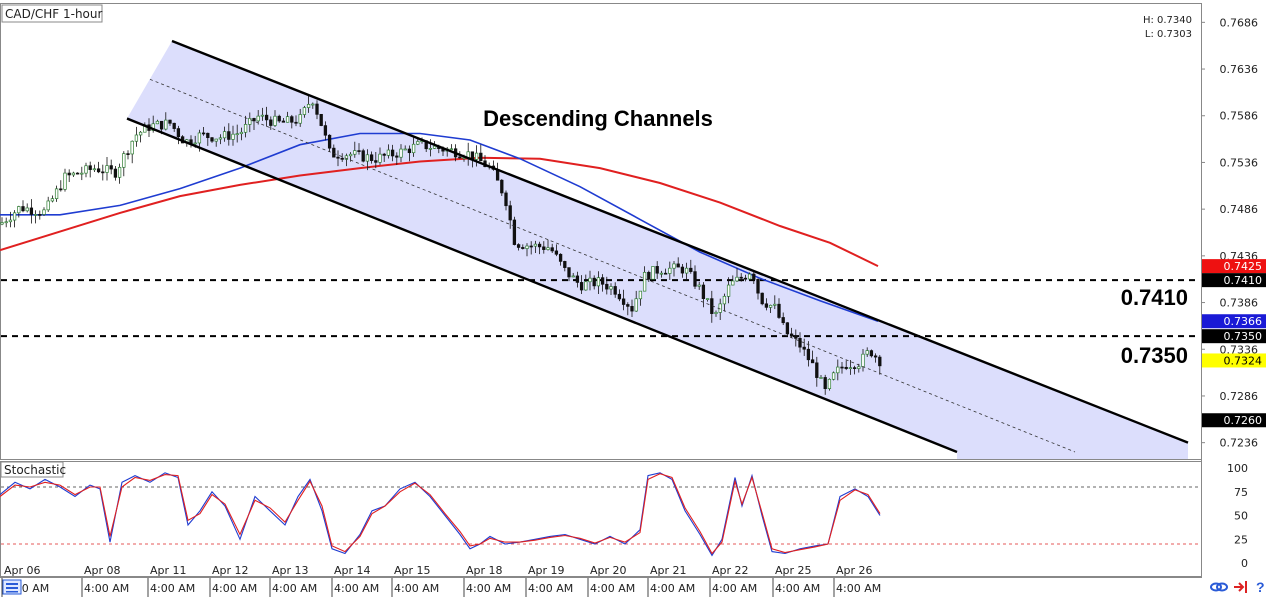 The image size is (1266, 601). Describe the element at coordinates (600, 514) in the screenshot. I see `stochastic-panel` at that location.